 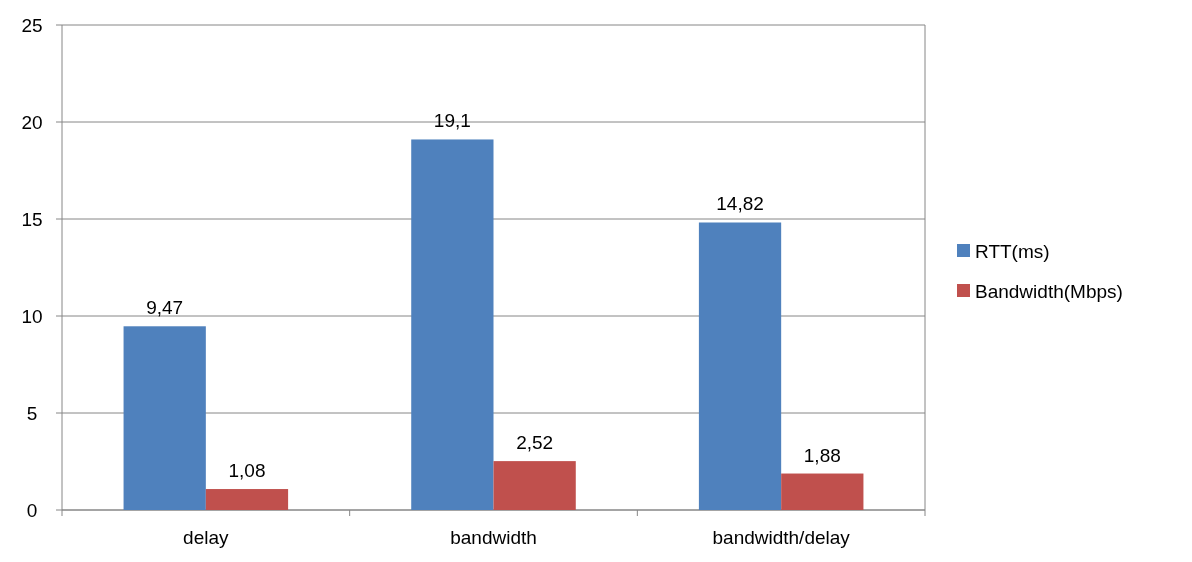 What do you see at coordinates (32, 510) in the screenshot?
I see `y-tick-label: 0` at bounding box center [32, 510].